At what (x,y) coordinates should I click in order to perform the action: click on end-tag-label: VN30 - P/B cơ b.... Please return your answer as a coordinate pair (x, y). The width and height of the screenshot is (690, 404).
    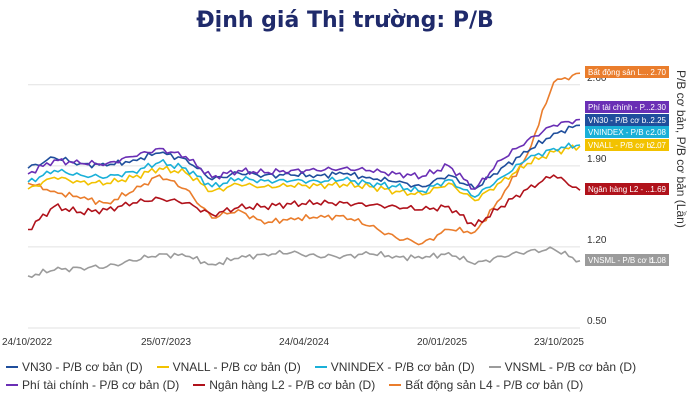
    Looking at the image, I should click on (620, 120).